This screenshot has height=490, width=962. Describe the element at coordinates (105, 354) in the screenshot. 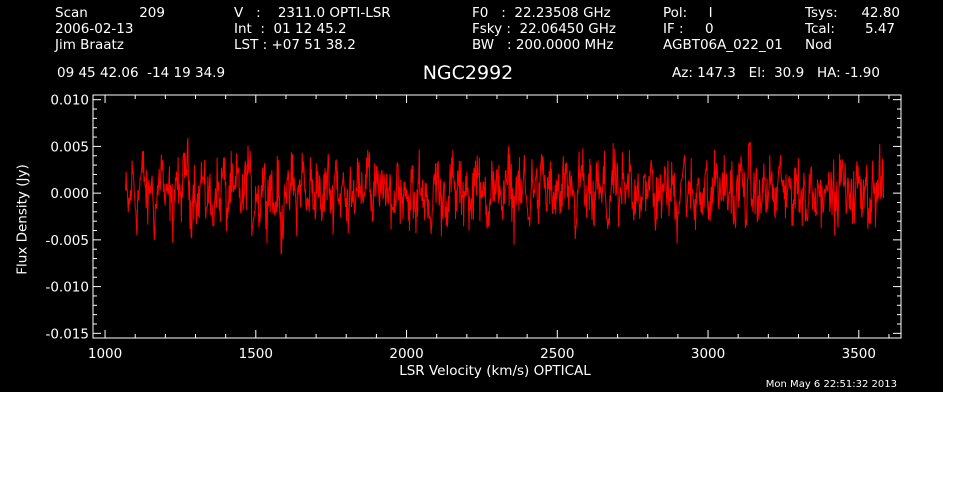

I see `x-tick-label: 1000` at that location.